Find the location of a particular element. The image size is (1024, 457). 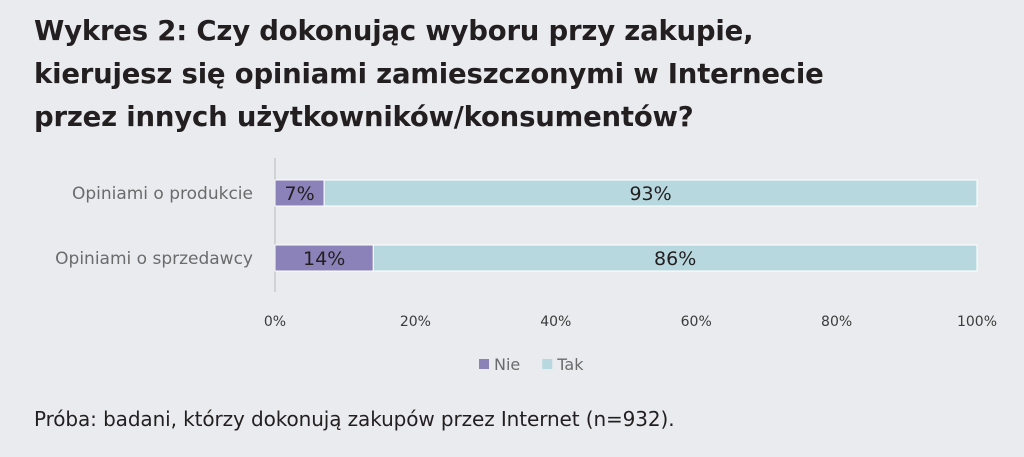

data-label: 14% is located at coordinates (324, 259).